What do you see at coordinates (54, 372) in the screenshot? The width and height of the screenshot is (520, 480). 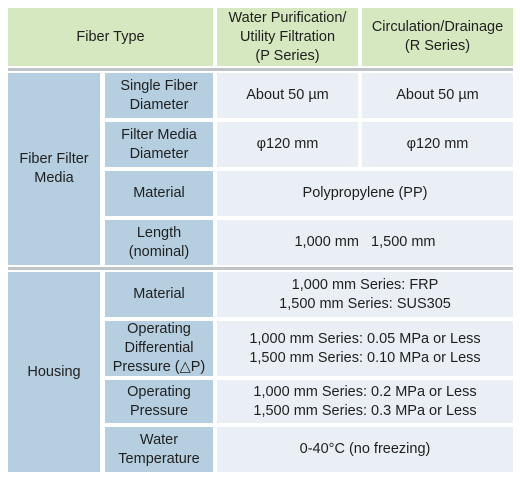 I see `group-label-housing: Housing` at bounding box center [54, 372].